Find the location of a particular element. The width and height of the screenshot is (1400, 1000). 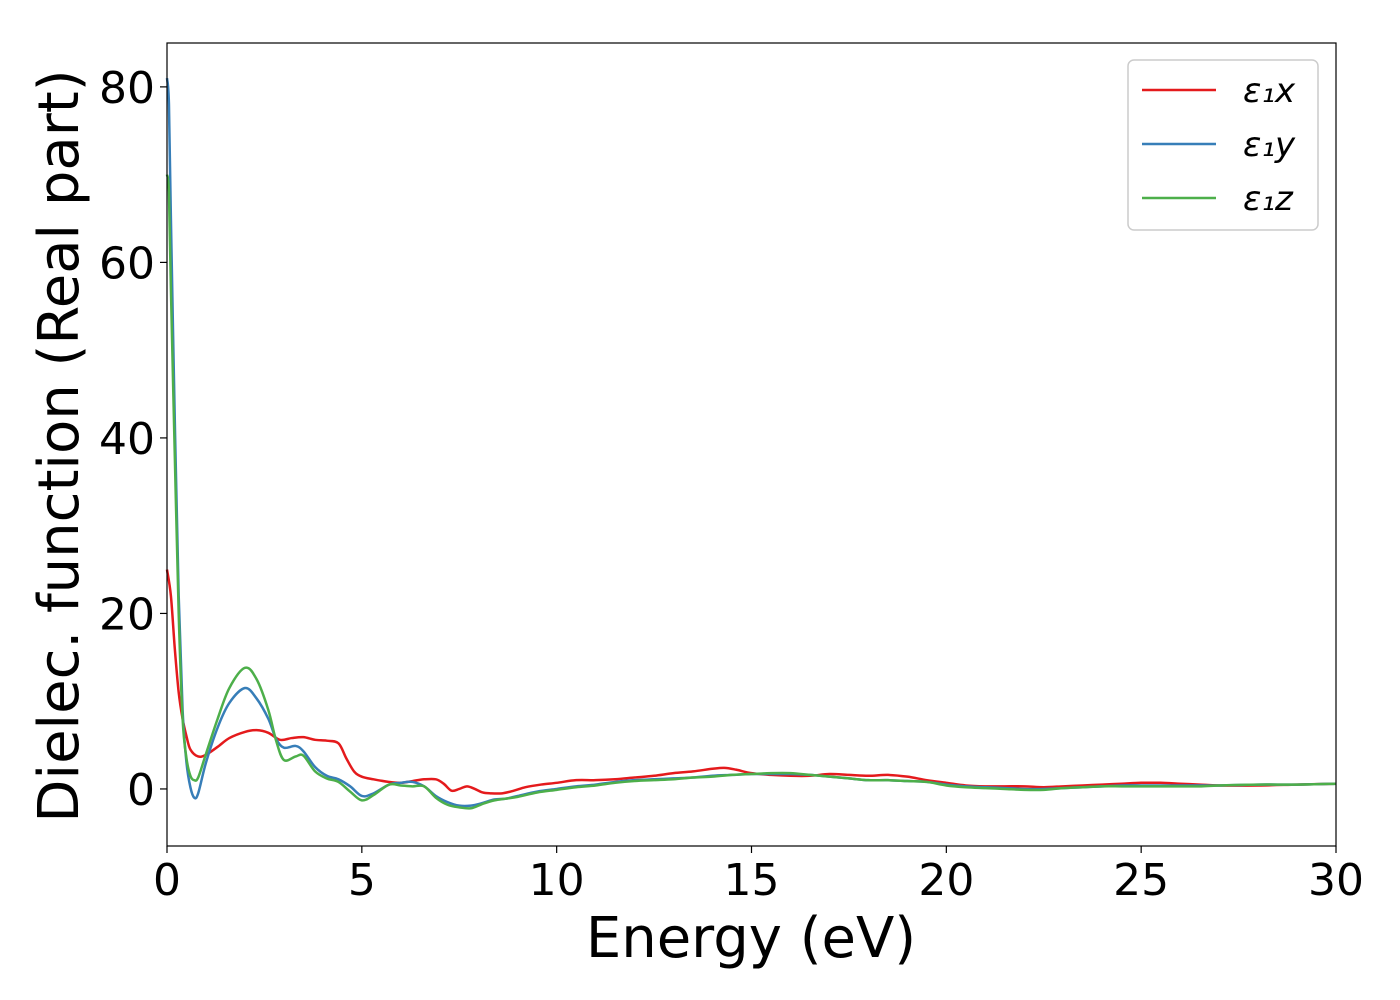

y-tick-label-4: 80 is located at coordinates (127, 88).